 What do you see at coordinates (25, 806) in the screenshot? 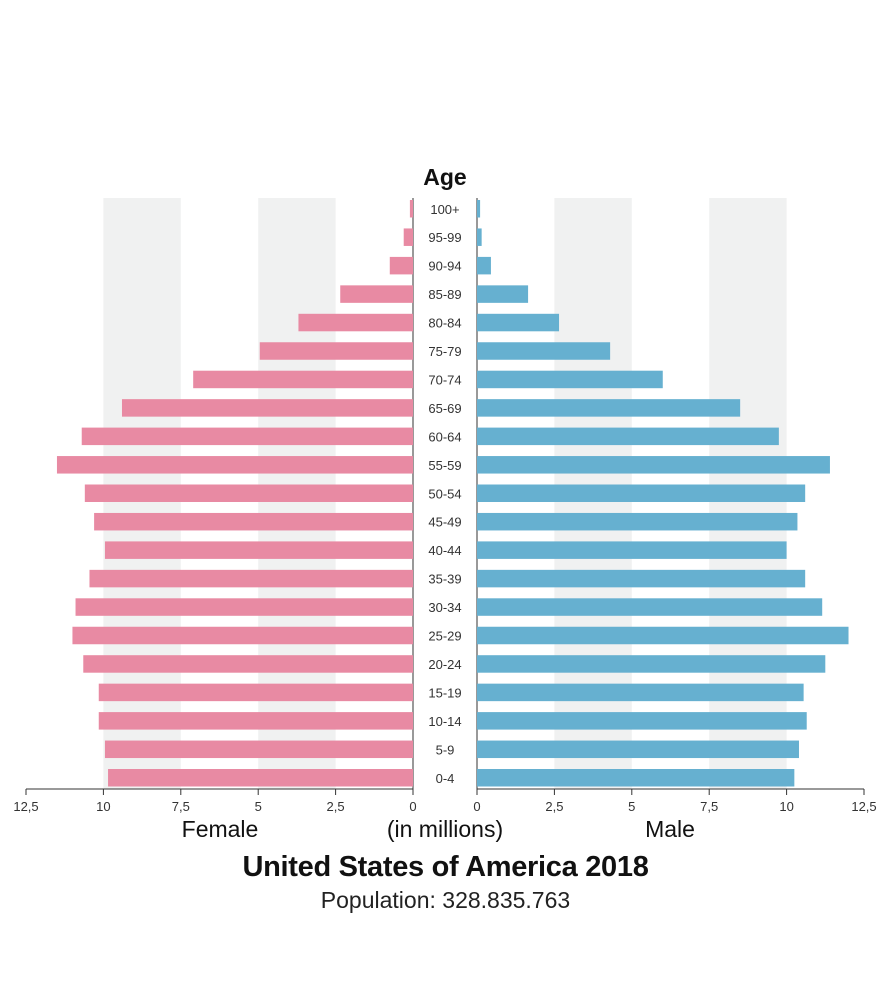
I see `x-tick-label-female: 12,5` at bounding box center [25, 806].